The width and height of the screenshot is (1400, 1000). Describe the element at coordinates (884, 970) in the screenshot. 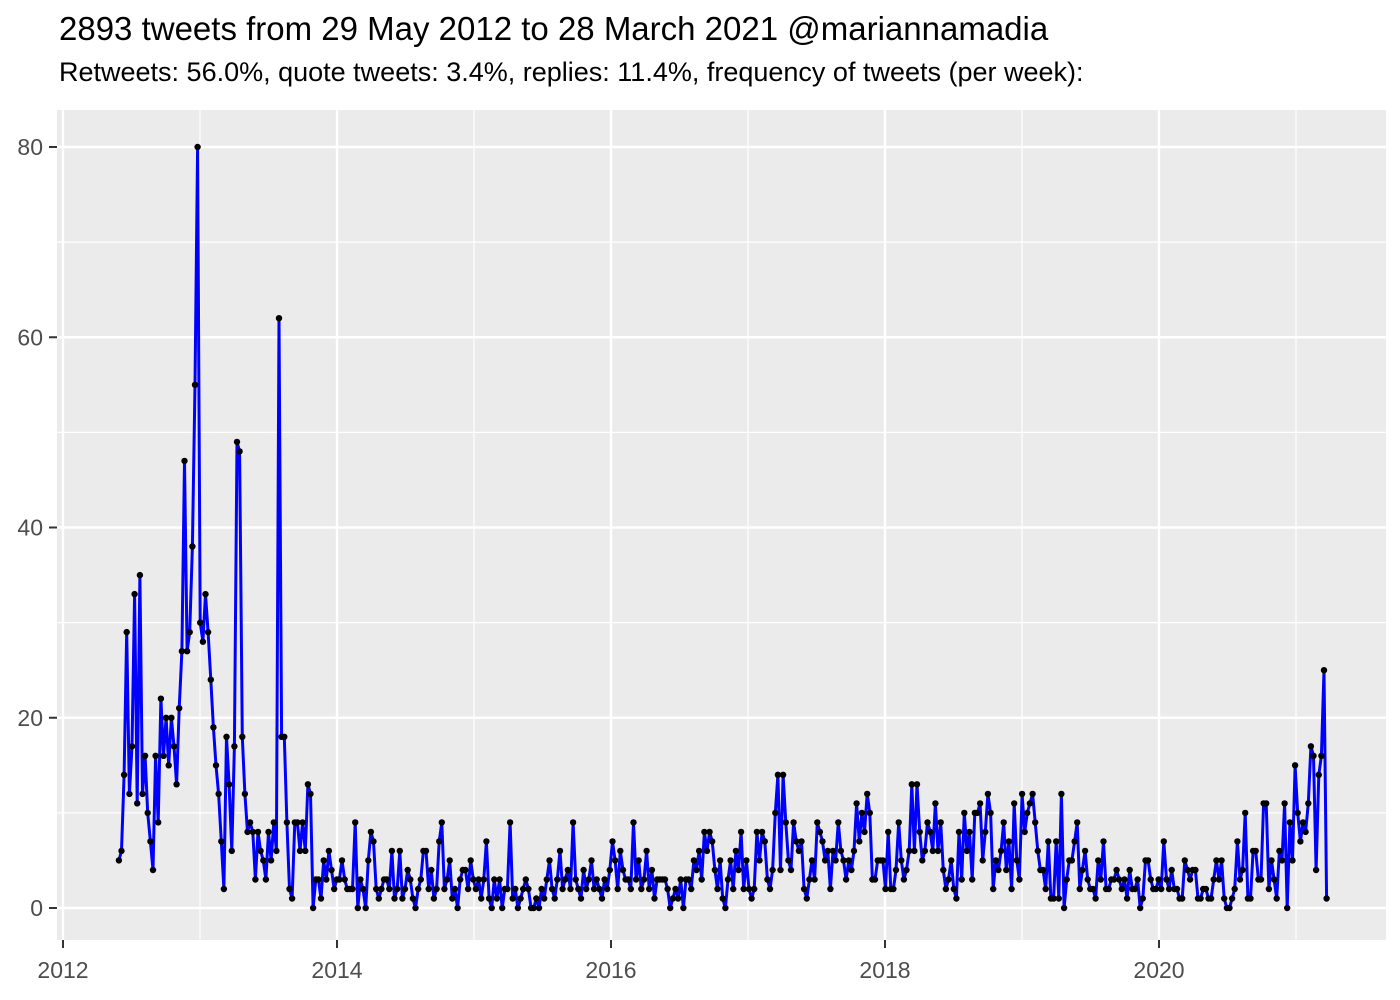

I see `x-tick-label: 2018` at that location.